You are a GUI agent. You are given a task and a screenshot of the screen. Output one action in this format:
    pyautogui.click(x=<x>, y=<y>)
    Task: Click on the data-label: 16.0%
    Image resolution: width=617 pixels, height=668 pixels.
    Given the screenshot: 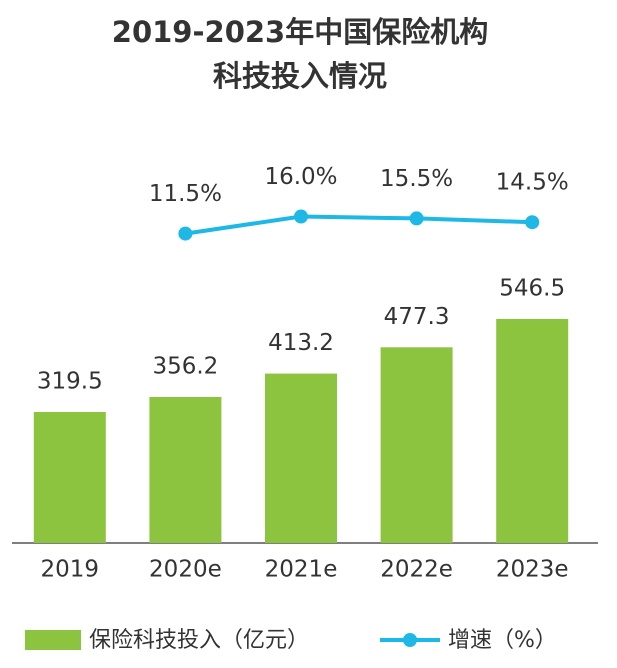 What is the action you would take?
    pyautogui.click(x=300, y=177)
    